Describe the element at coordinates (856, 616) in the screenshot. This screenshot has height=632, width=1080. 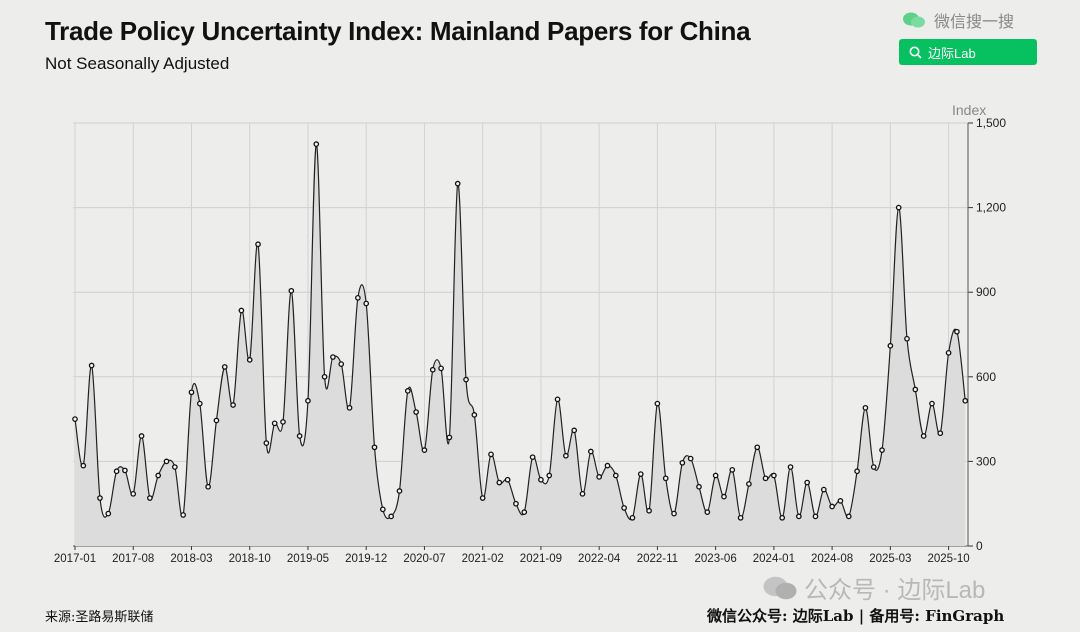
I see `footer-credit: 微信公众号: 边际Lab | 备用号: FinGraph` at that location.